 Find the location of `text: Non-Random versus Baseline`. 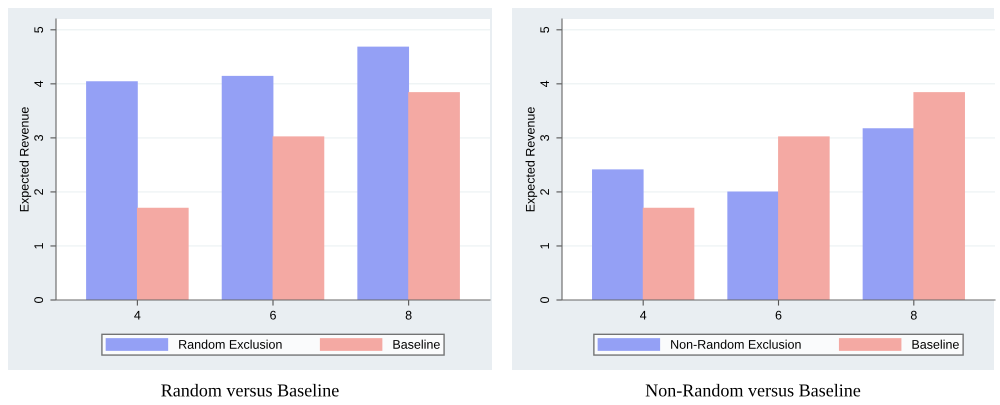

text: Non-Random versus Baseline is located at coordinates (753, 390).